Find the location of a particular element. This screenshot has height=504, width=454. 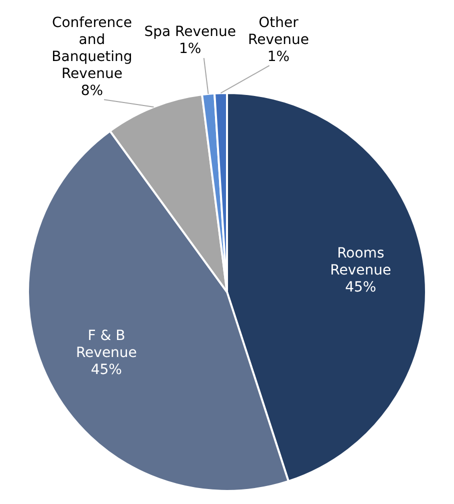

slice-label: Rooms Revenue is located at coordinates (361, 261).